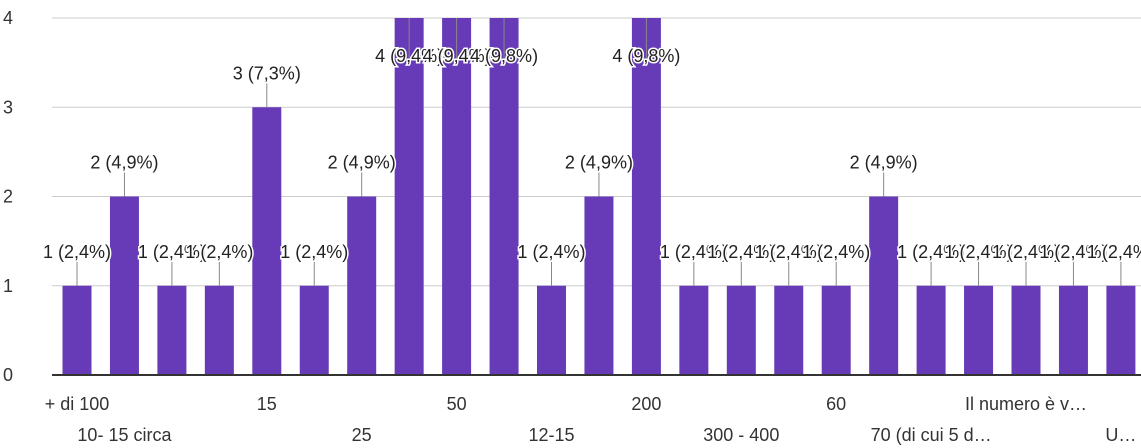  I want to click on x-tick-label: 300 - 400, so click(741, 435).